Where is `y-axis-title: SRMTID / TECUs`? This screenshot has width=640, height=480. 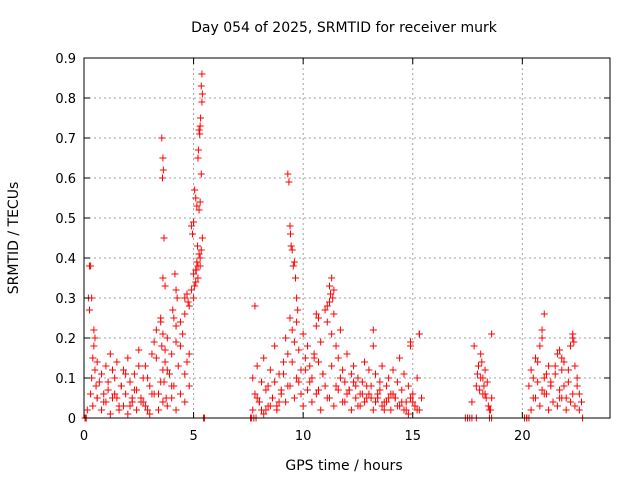 y-axis-title: SRMTID / TECUs is located at coordinates (14, 238).